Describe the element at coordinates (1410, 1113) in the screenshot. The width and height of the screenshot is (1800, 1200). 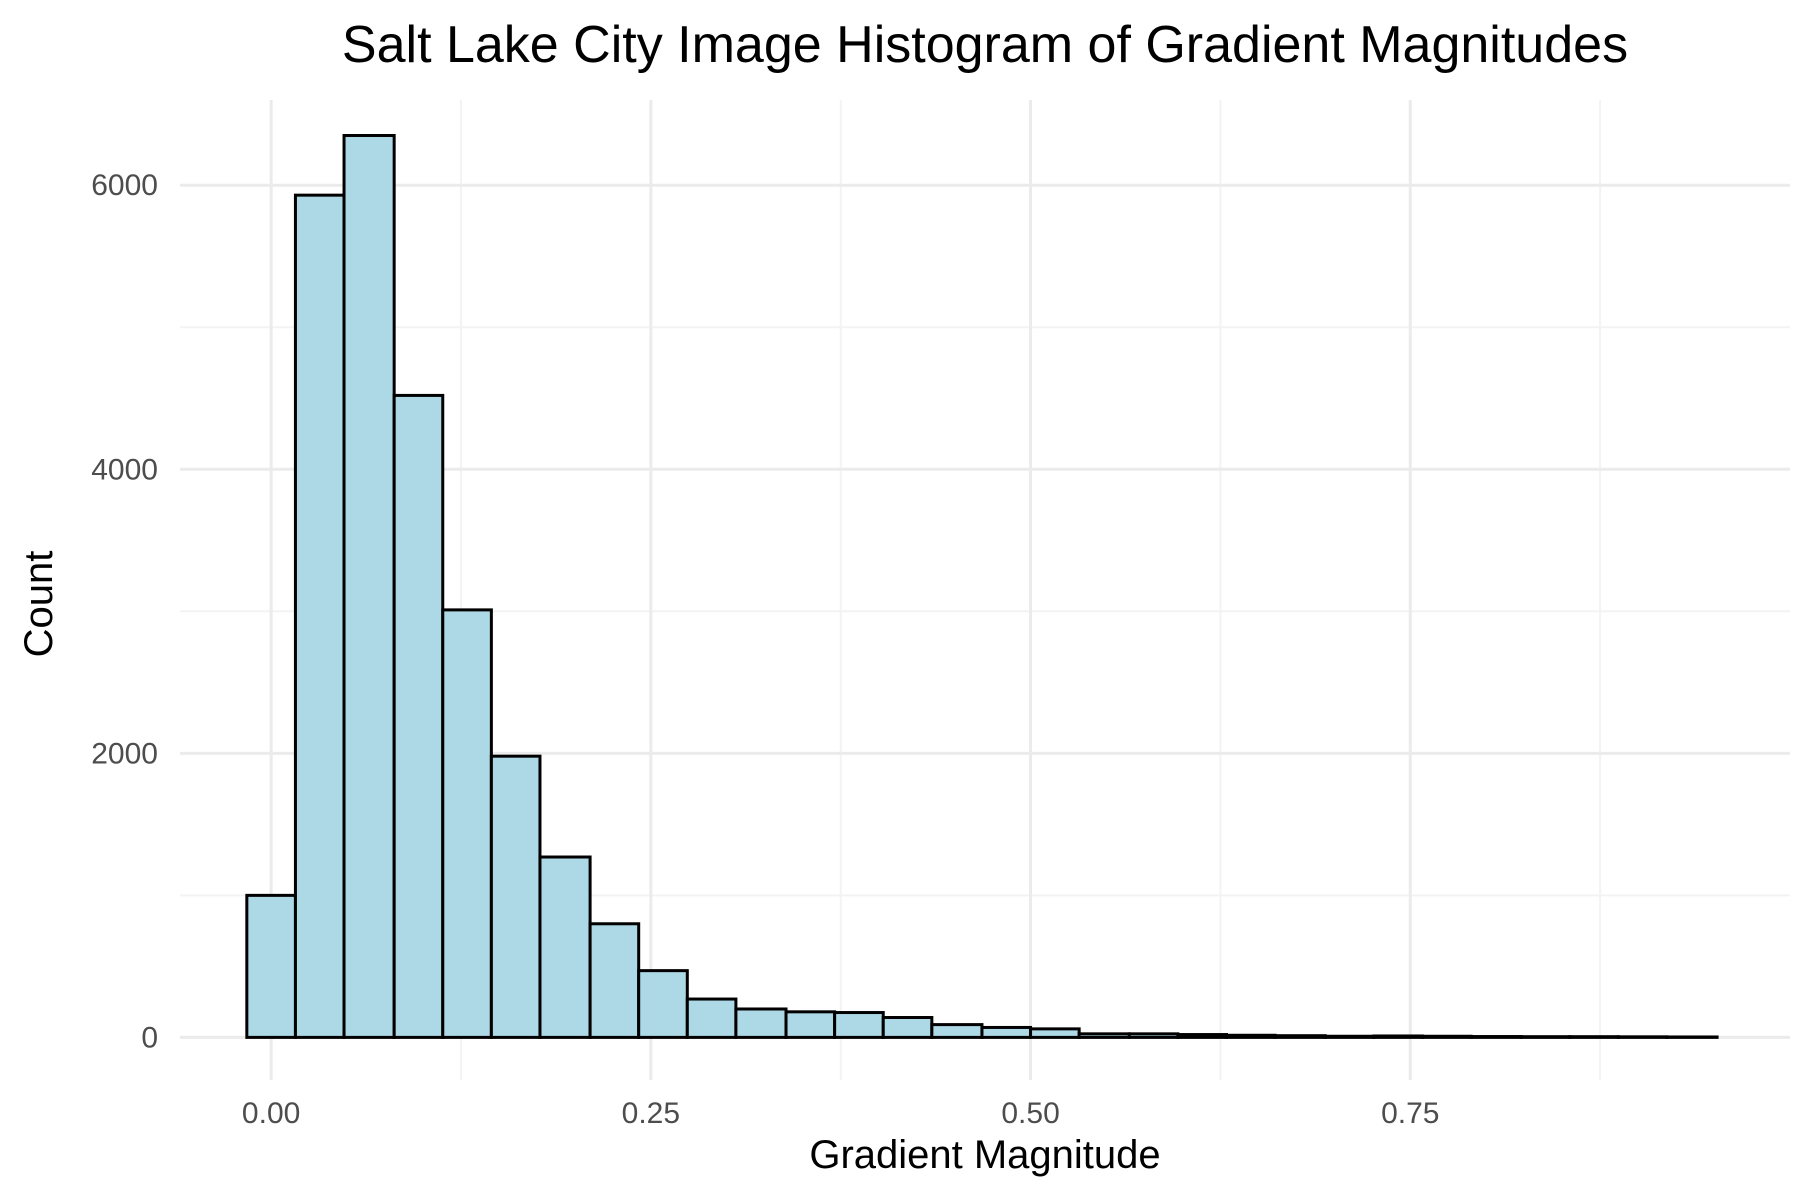
I see `x-tick-label: 0.75` at that location.